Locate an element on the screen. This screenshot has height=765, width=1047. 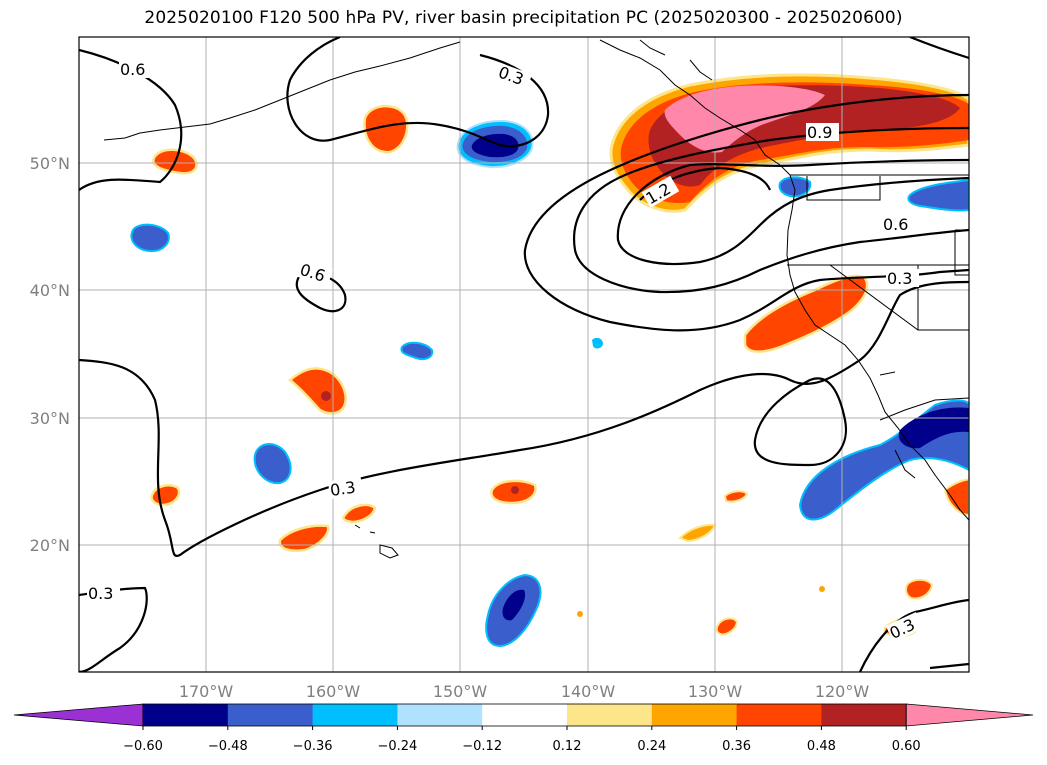
contour-0-3-top is located at coordinates (418, 92).